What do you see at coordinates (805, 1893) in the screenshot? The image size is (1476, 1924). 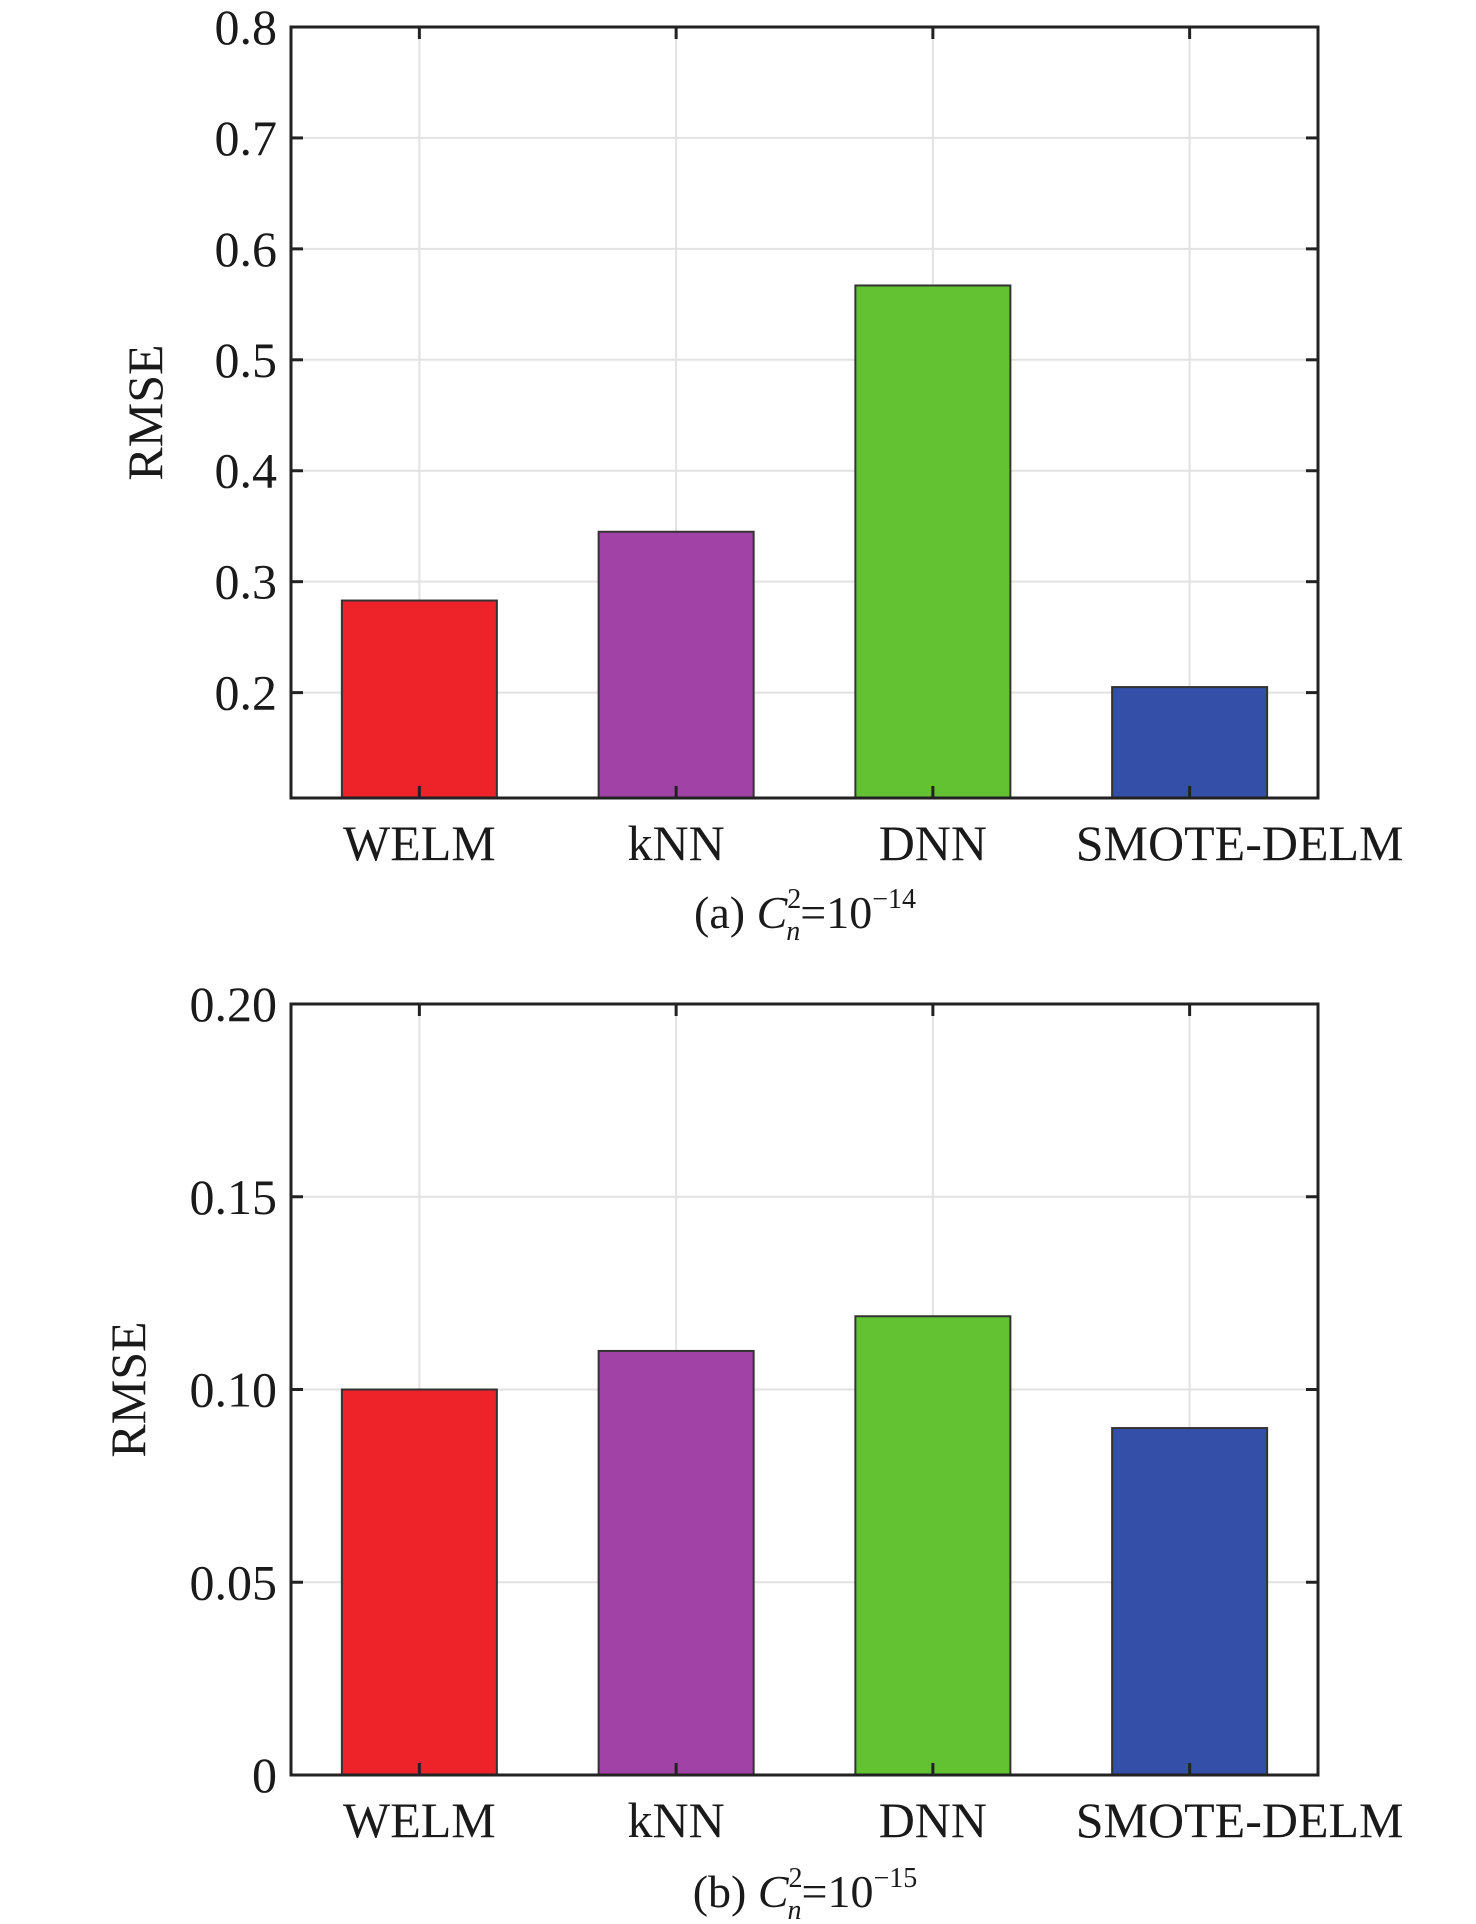 I see `panel-caption: (b) C2 n=10−15` at bounding box center [805, 1893].